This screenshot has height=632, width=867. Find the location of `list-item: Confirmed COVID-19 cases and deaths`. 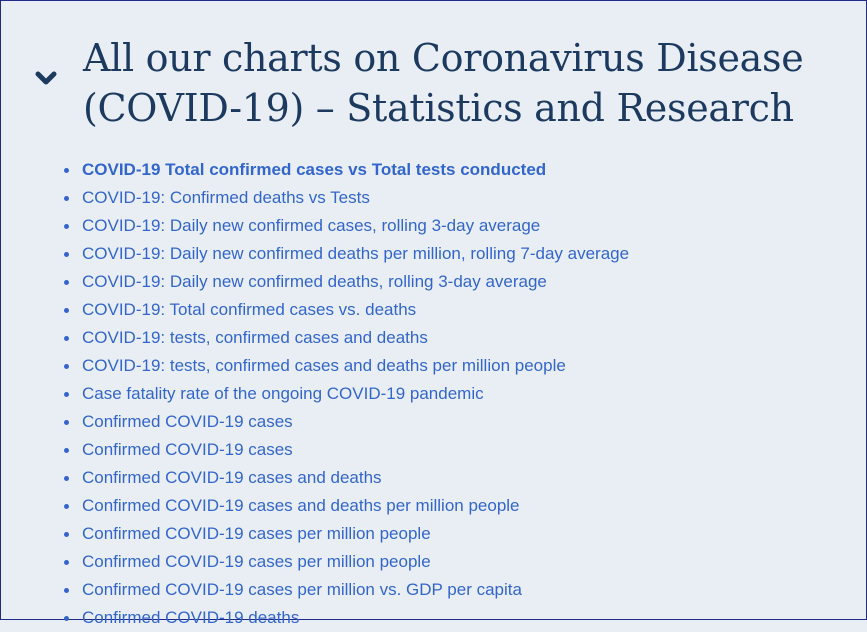

list-item: Confirmed COVID-19 cases and deaths is located at coordinates (463, 478).